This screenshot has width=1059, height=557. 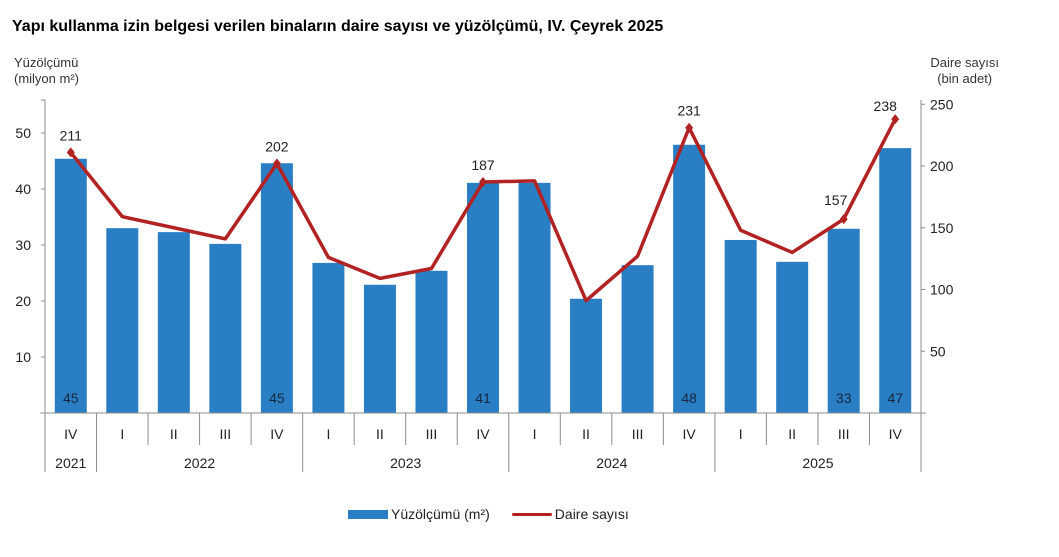 I want to click on year-label: 2025, so click(x=817, y=463).